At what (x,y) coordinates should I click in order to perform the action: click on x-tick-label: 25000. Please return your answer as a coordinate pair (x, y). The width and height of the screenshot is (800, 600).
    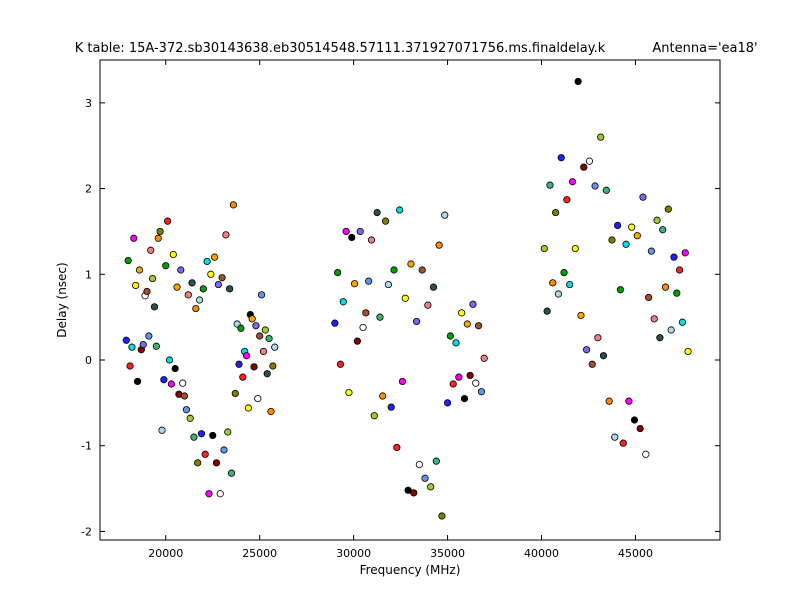
    Looking at the image, I should click on (259, 553).